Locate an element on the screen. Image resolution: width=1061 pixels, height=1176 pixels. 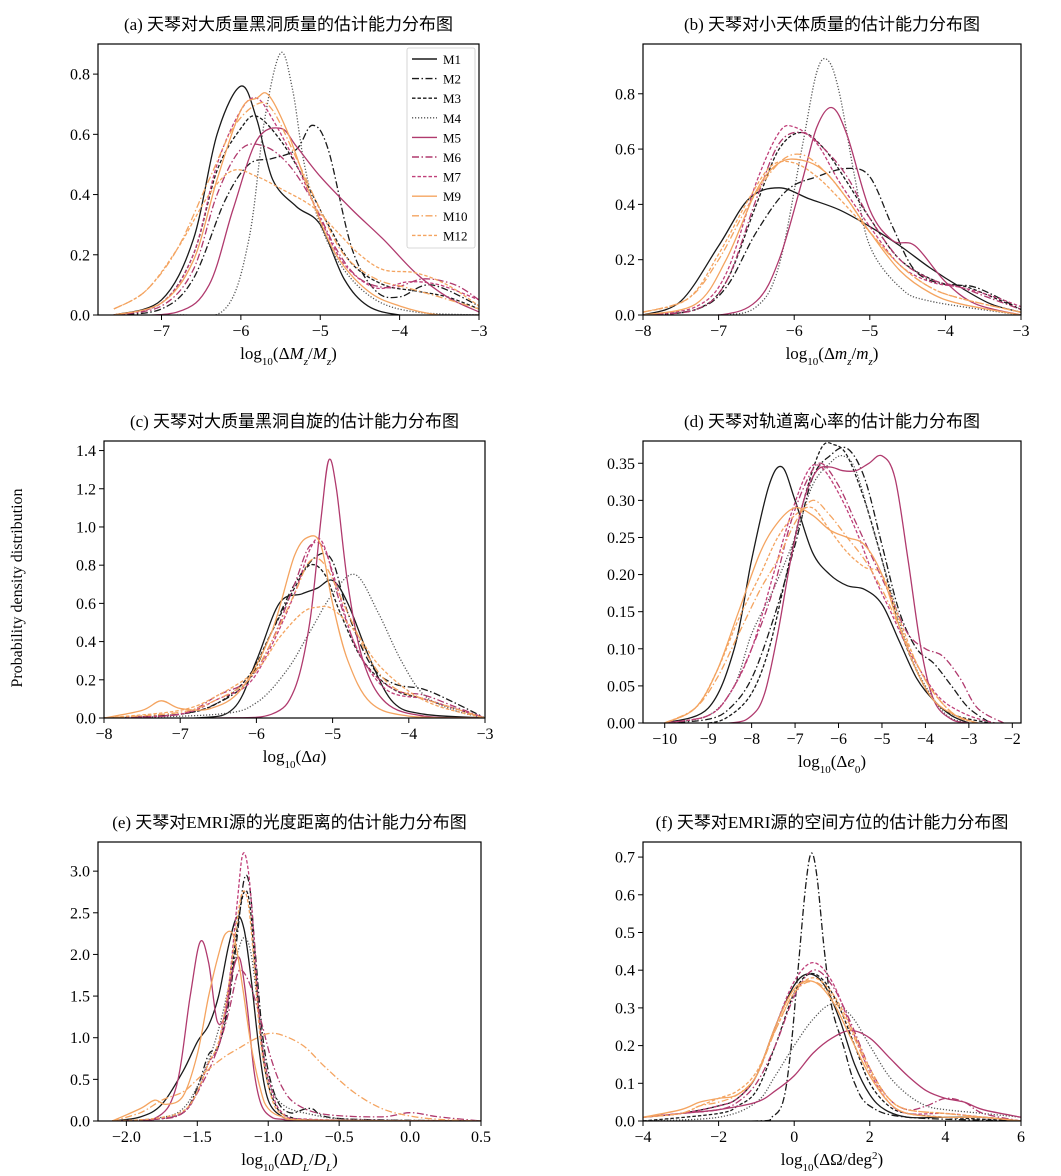
series-line-c-m2 is located at coordinates (294, 635).